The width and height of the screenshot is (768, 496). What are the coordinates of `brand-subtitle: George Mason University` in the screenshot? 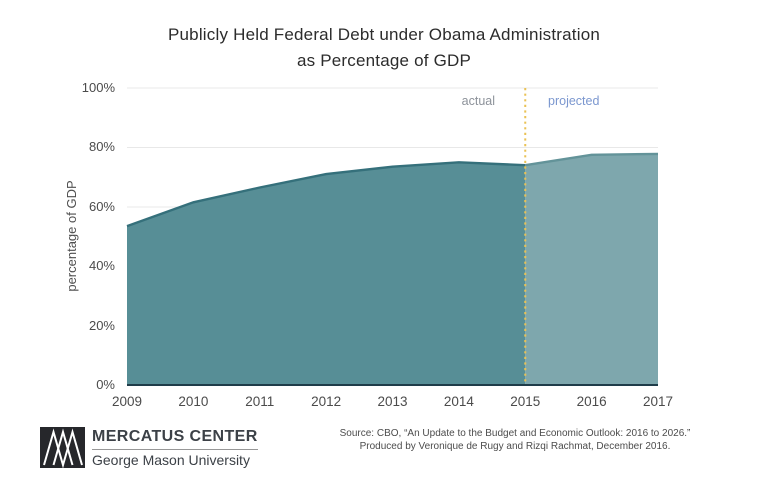 It's located at (171, 460).